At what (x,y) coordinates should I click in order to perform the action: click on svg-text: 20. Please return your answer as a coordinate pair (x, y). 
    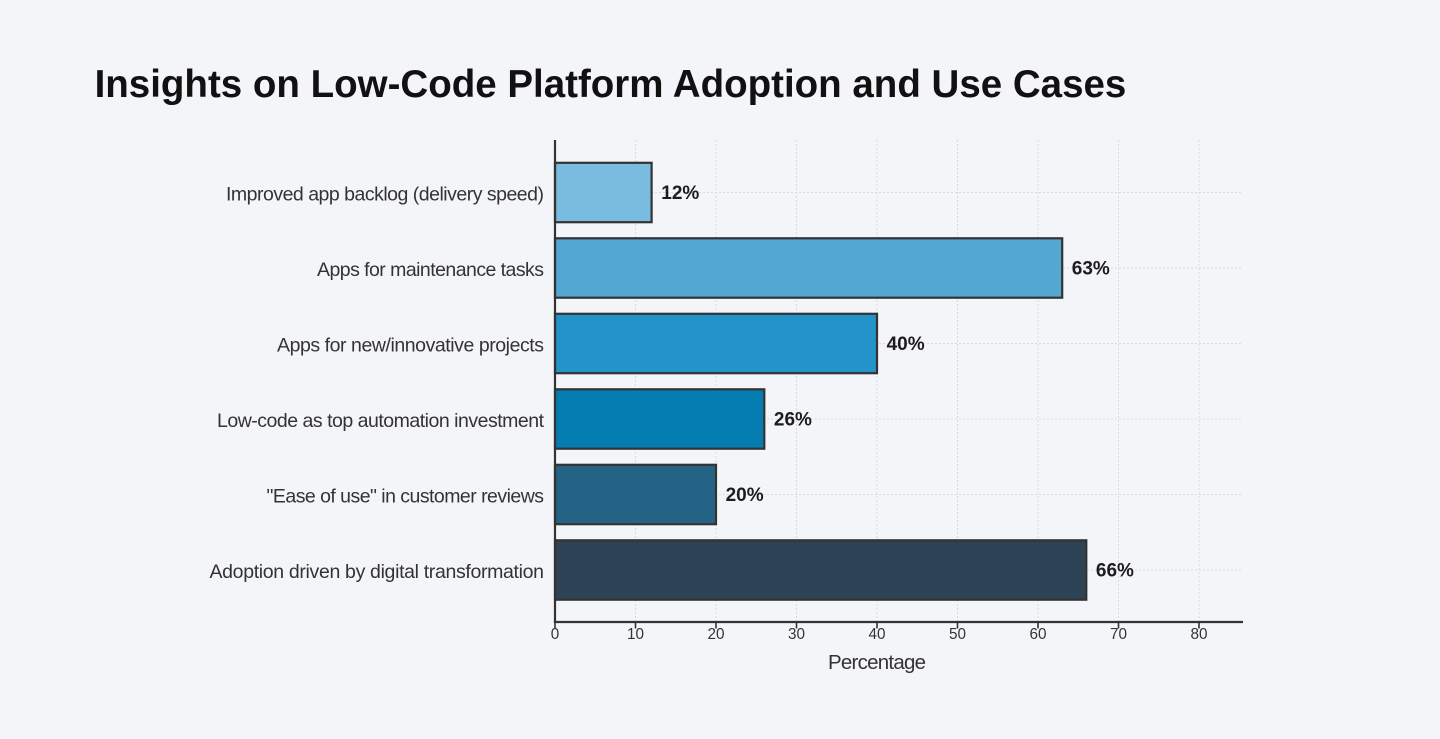
    Looking at the image, I should click on (715, 634).